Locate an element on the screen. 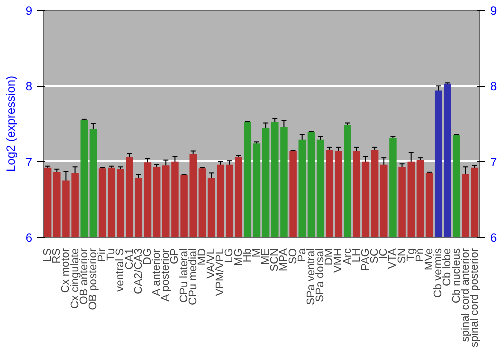 This screenshot has width=500, height=350. y-axis-title: Log2 (expression) is located at coordinates (11, 124).